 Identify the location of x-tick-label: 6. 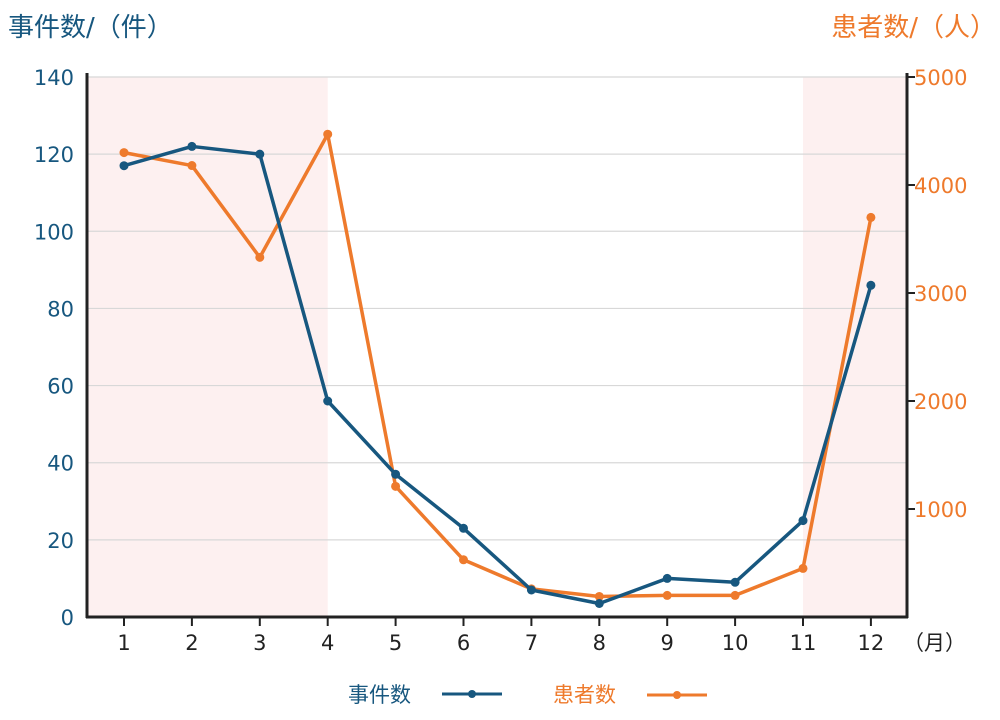
(463, 643).